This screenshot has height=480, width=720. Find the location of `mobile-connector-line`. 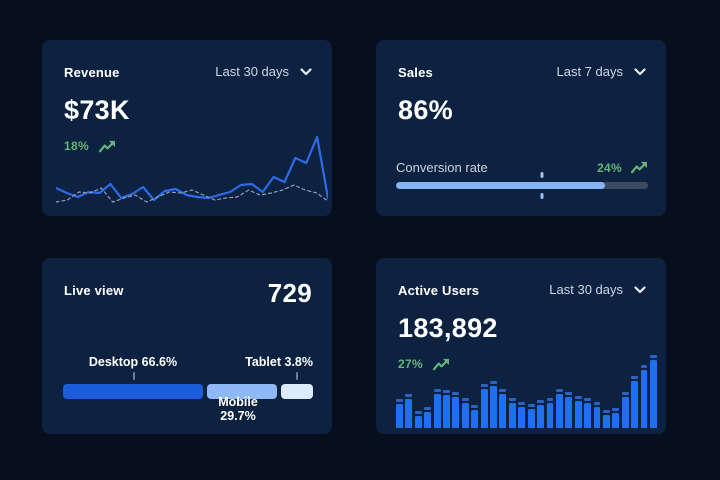

mobile-connector-line is located at coordinates (238, 402).